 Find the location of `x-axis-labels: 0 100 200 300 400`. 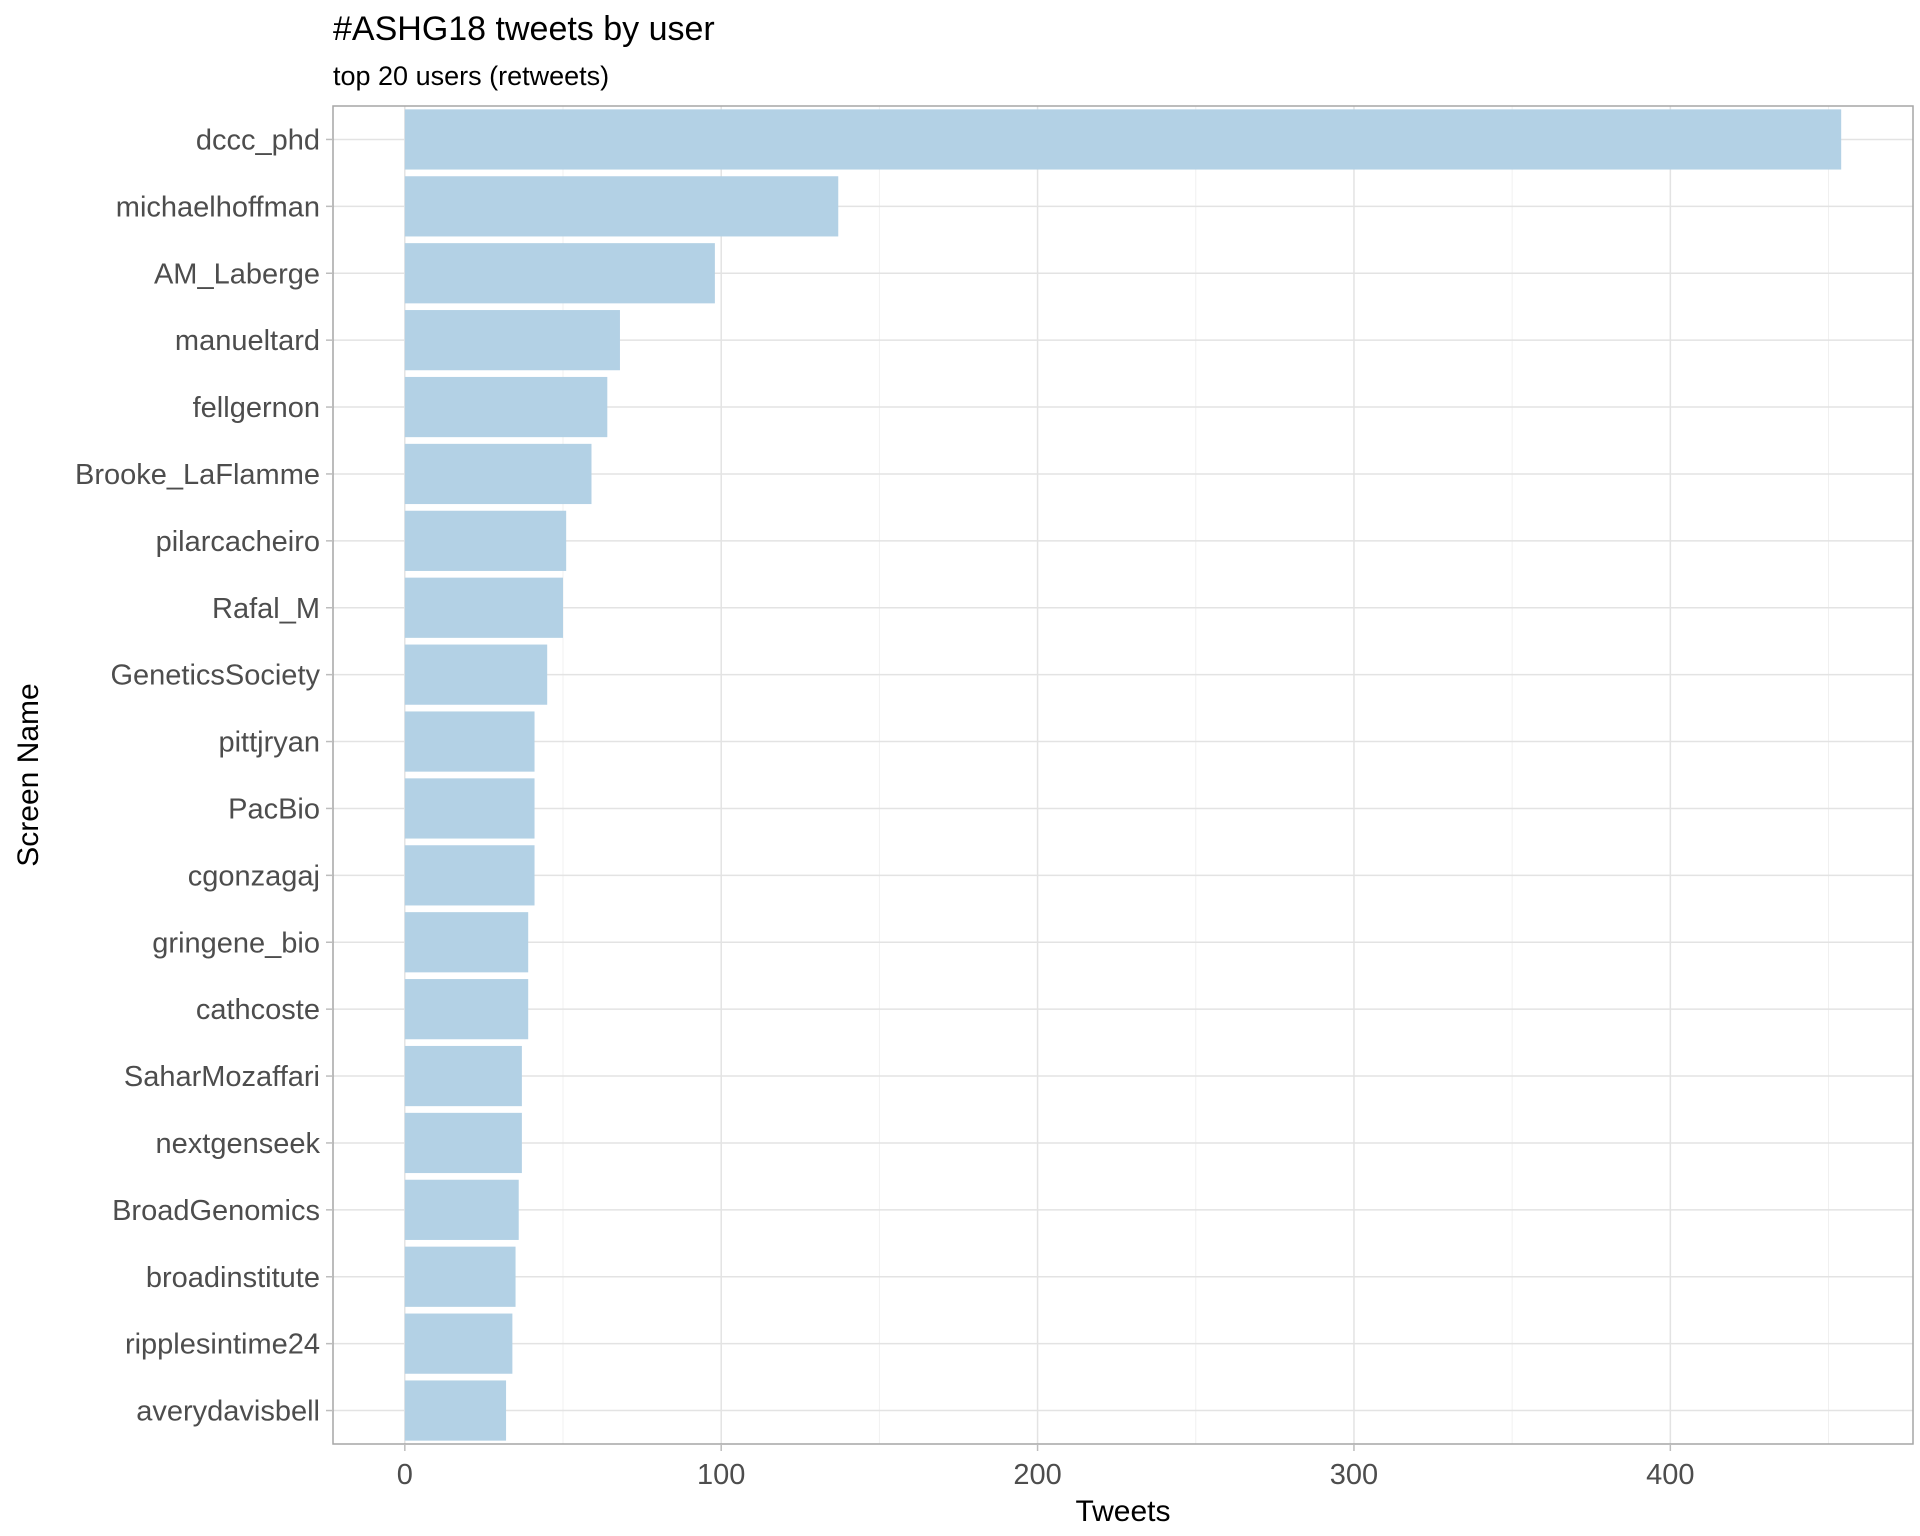

x-axis-labels: 0 100 200 300 400 is located at coordinates (1046, 1467).